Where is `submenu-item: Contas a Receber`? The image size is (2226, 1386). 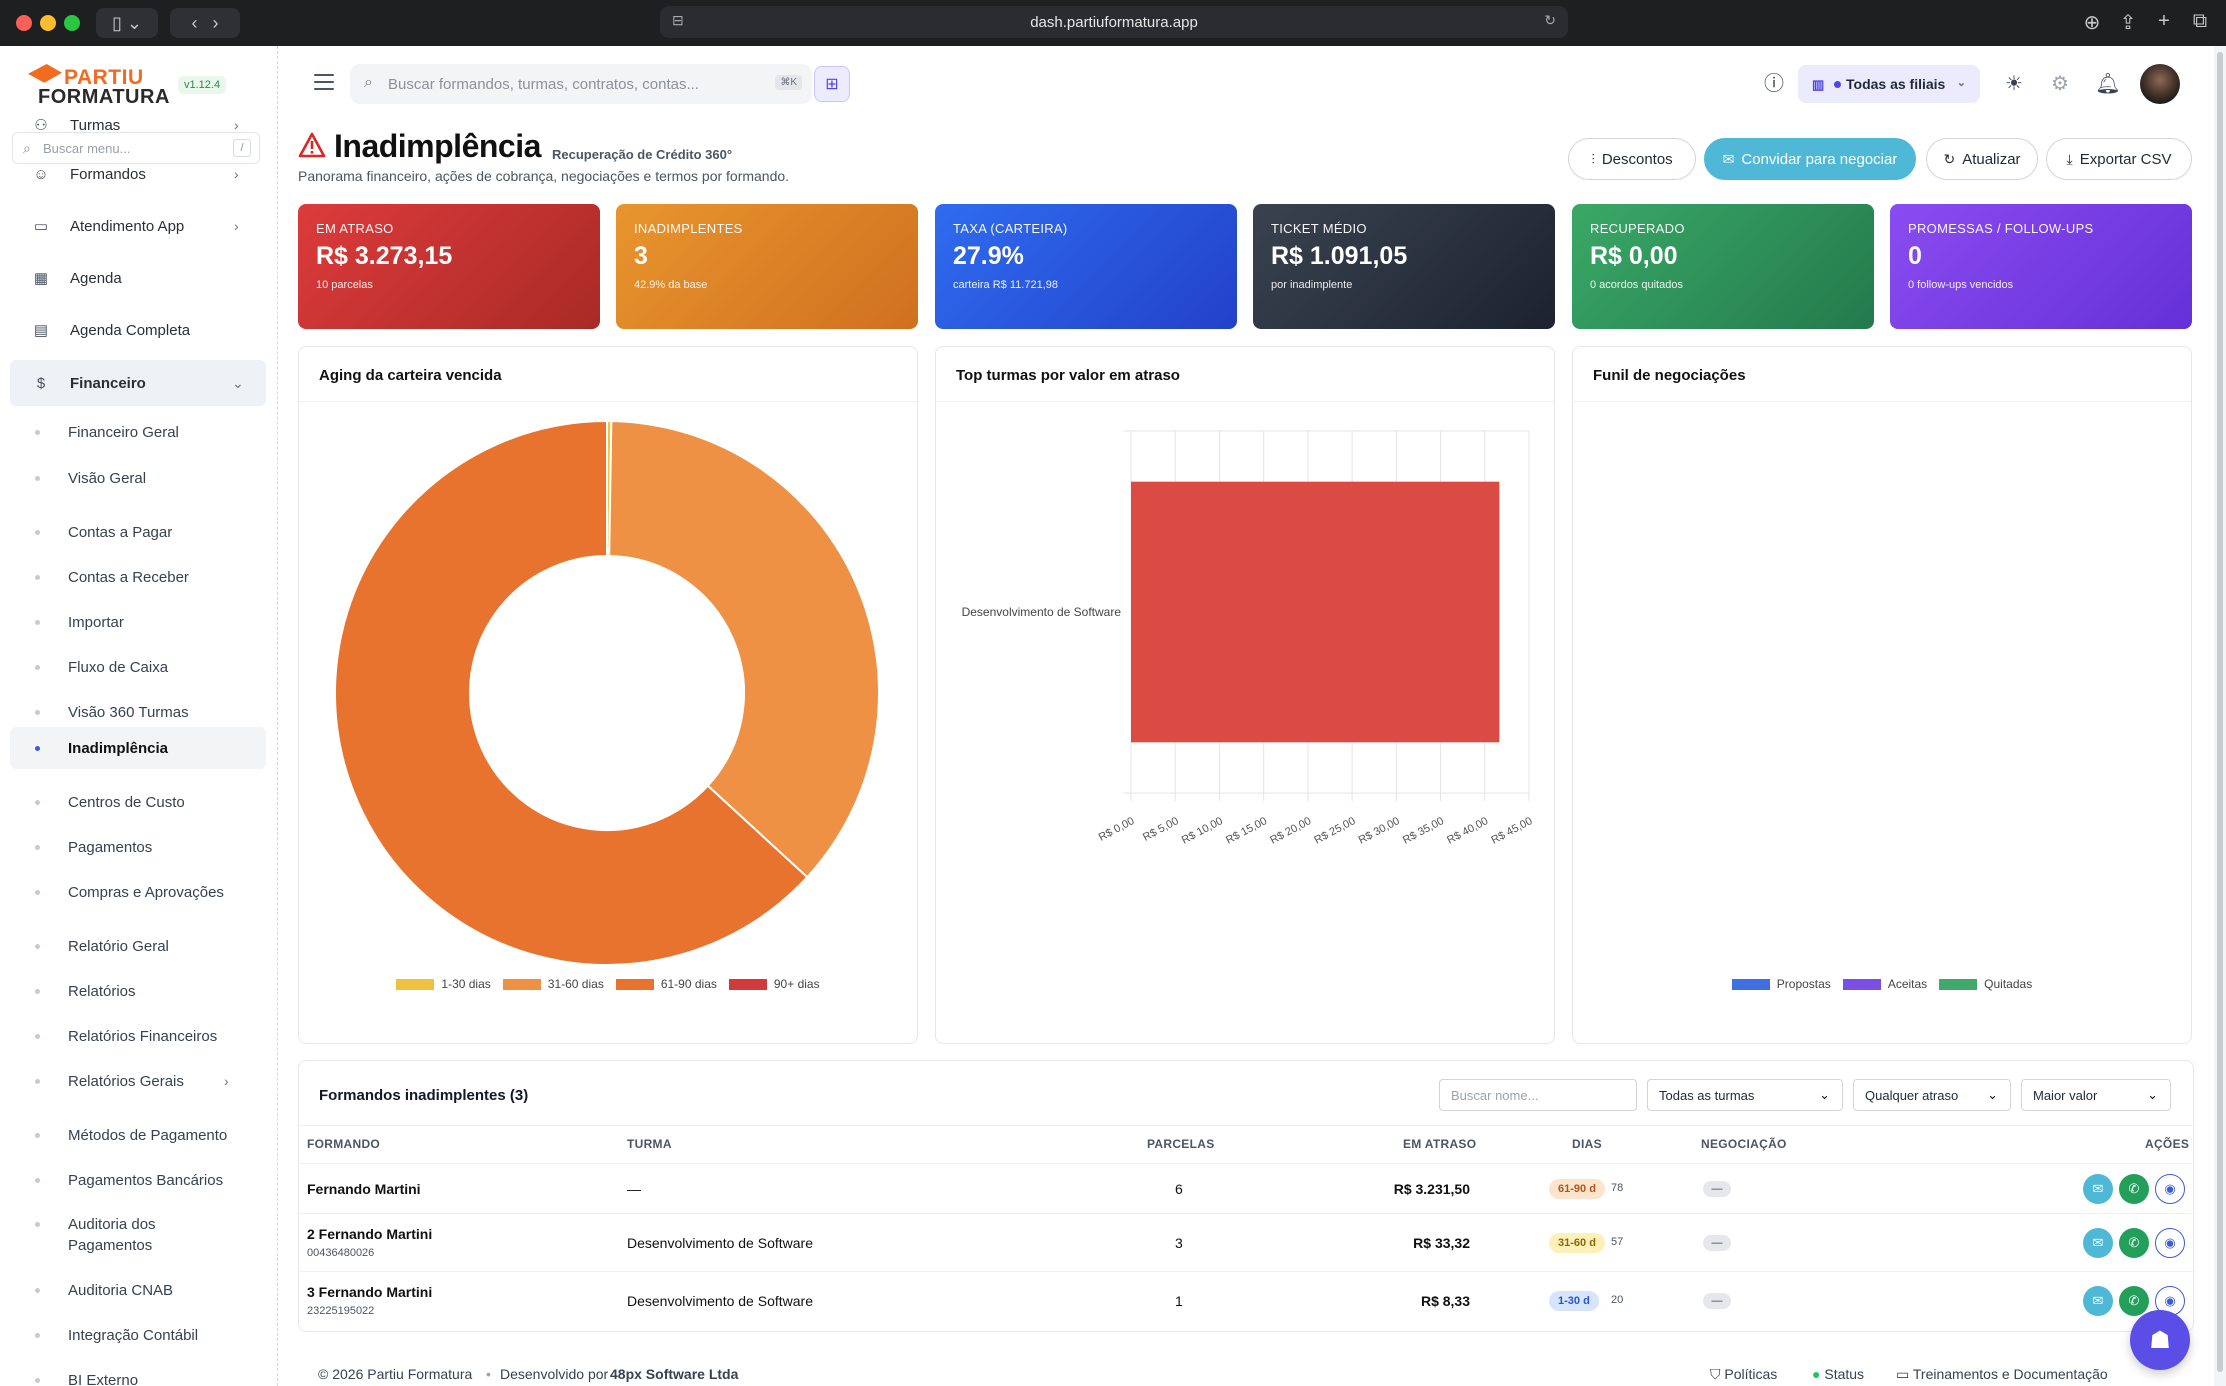
submenu-item: Contas a Receber is located at coordinates (138, 577).